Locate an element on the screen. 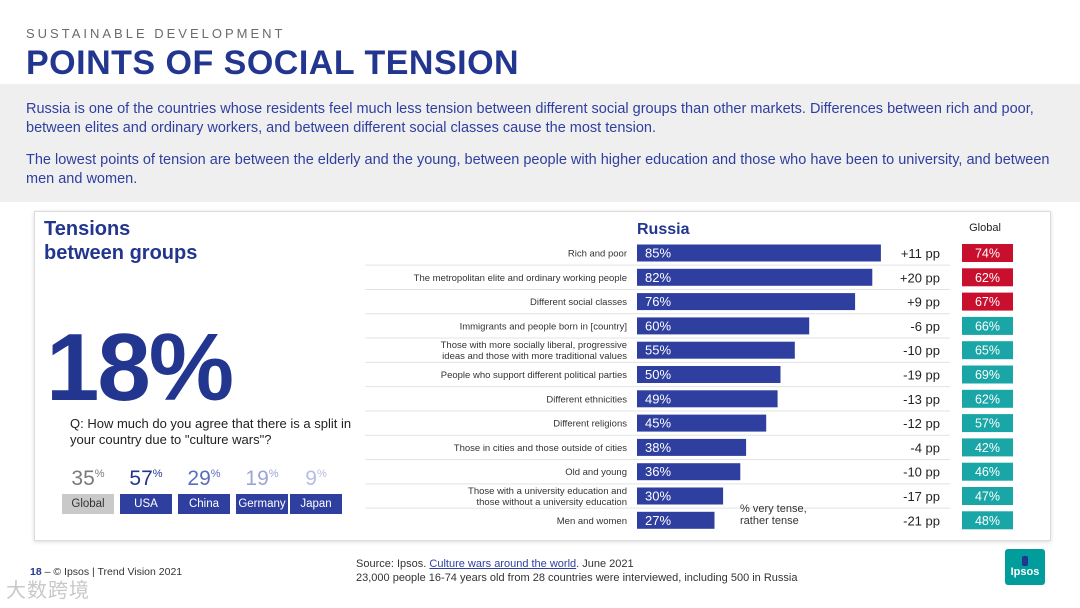  bar-value-label: 82% is located at coordinates (658, 277).